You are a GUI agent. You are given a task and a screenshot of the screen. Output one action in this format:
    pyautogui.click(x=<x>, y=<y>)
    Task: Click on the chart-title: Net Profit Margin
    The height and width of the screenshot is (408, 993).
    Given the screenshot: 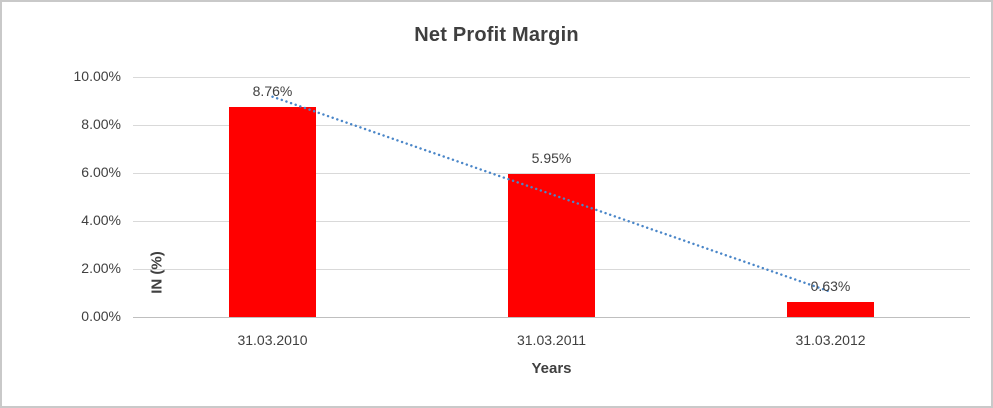 What is the action you would take?
    pyautogui.click(x=496, y=35)
    